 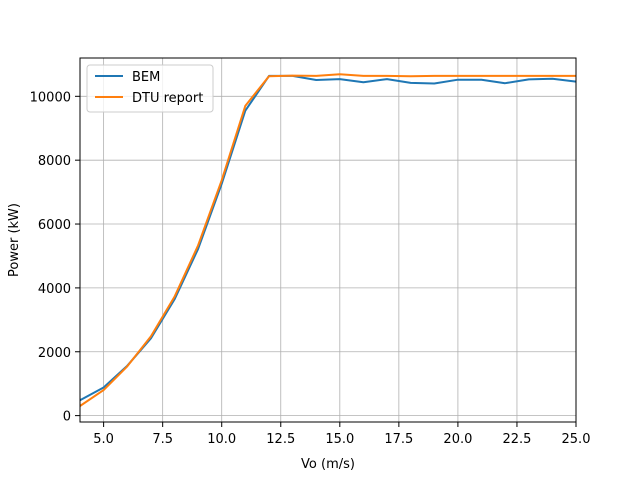 I want to click on x-tick-label: 7.5, so click(x=162, y=439).